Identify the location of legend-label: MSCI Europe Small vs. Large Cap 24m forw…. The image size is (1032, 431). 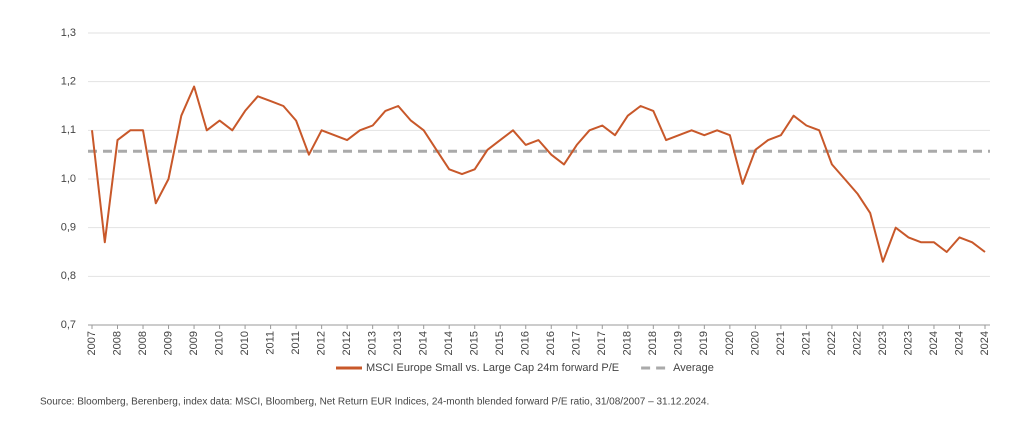
(492, 368).